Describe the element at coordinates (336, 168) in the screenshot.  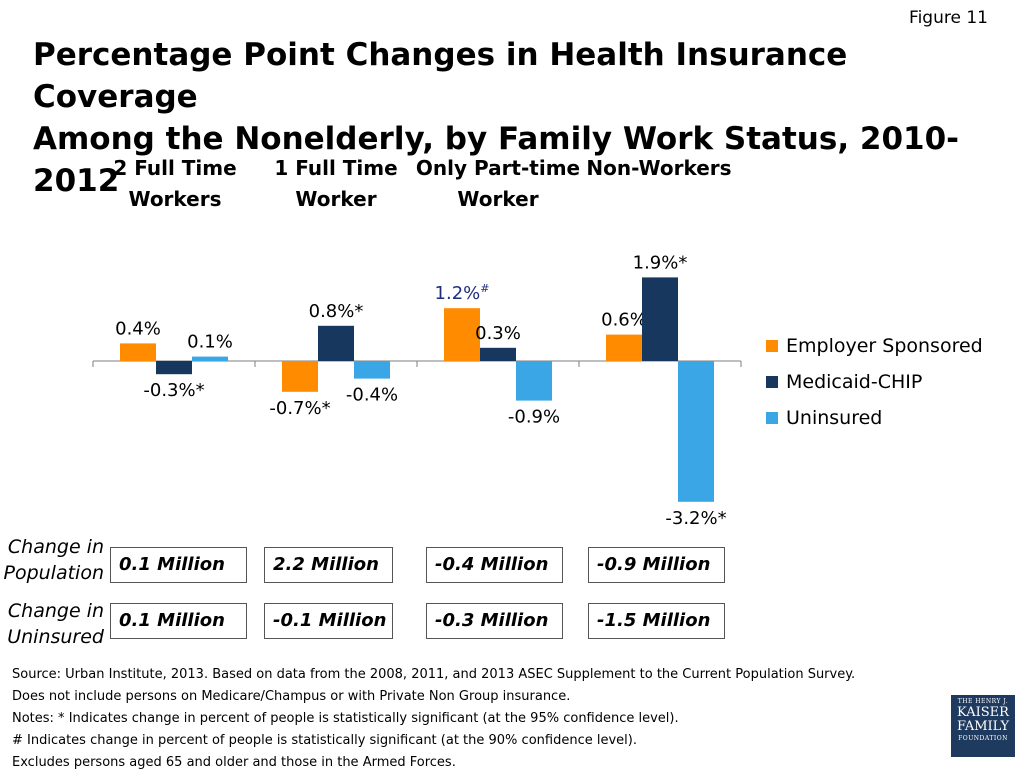
I see `group-header-line-1: 1 Full Time` at that location.